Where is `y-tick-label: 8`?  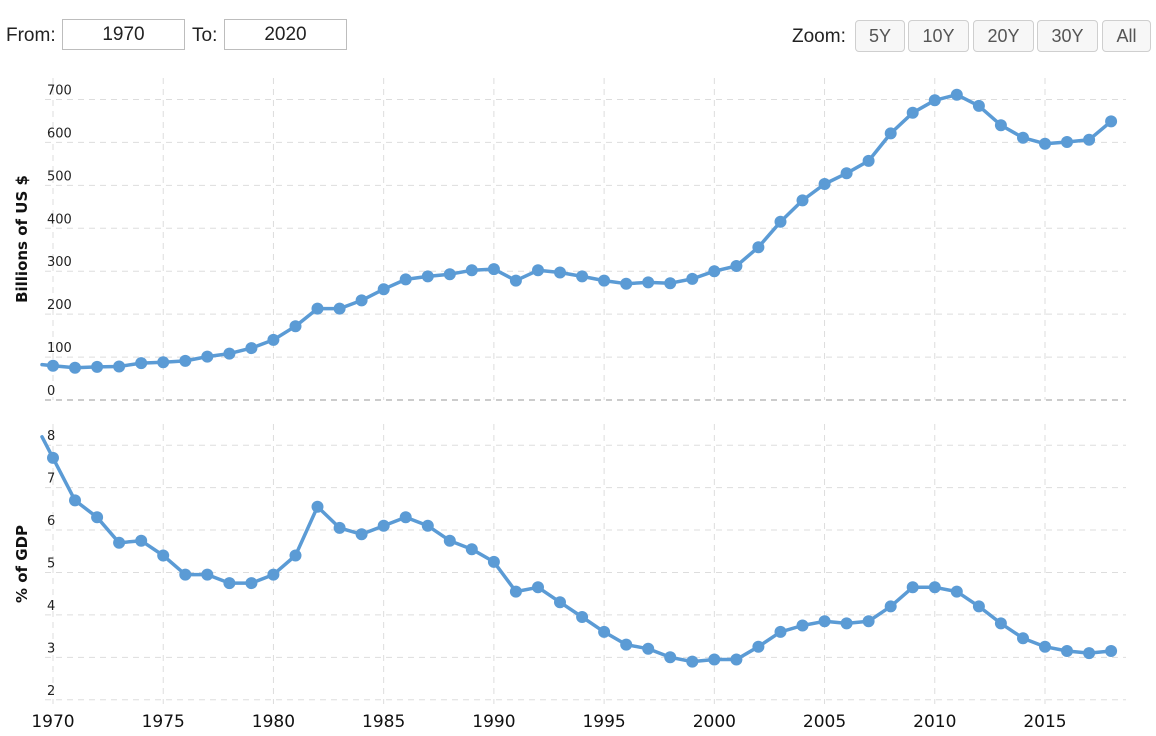
y-tick-label: 8 is located at coordinates (51, 436).